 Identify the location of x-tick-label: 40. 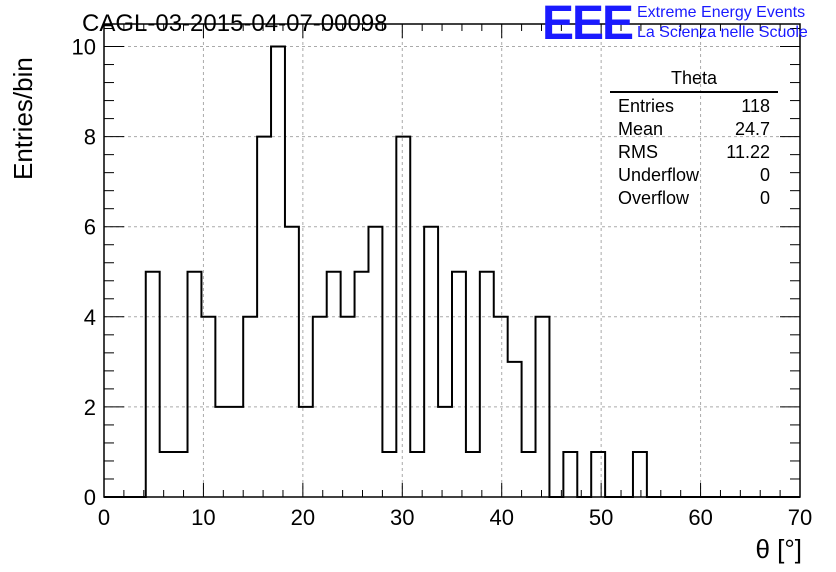
(501, 517).